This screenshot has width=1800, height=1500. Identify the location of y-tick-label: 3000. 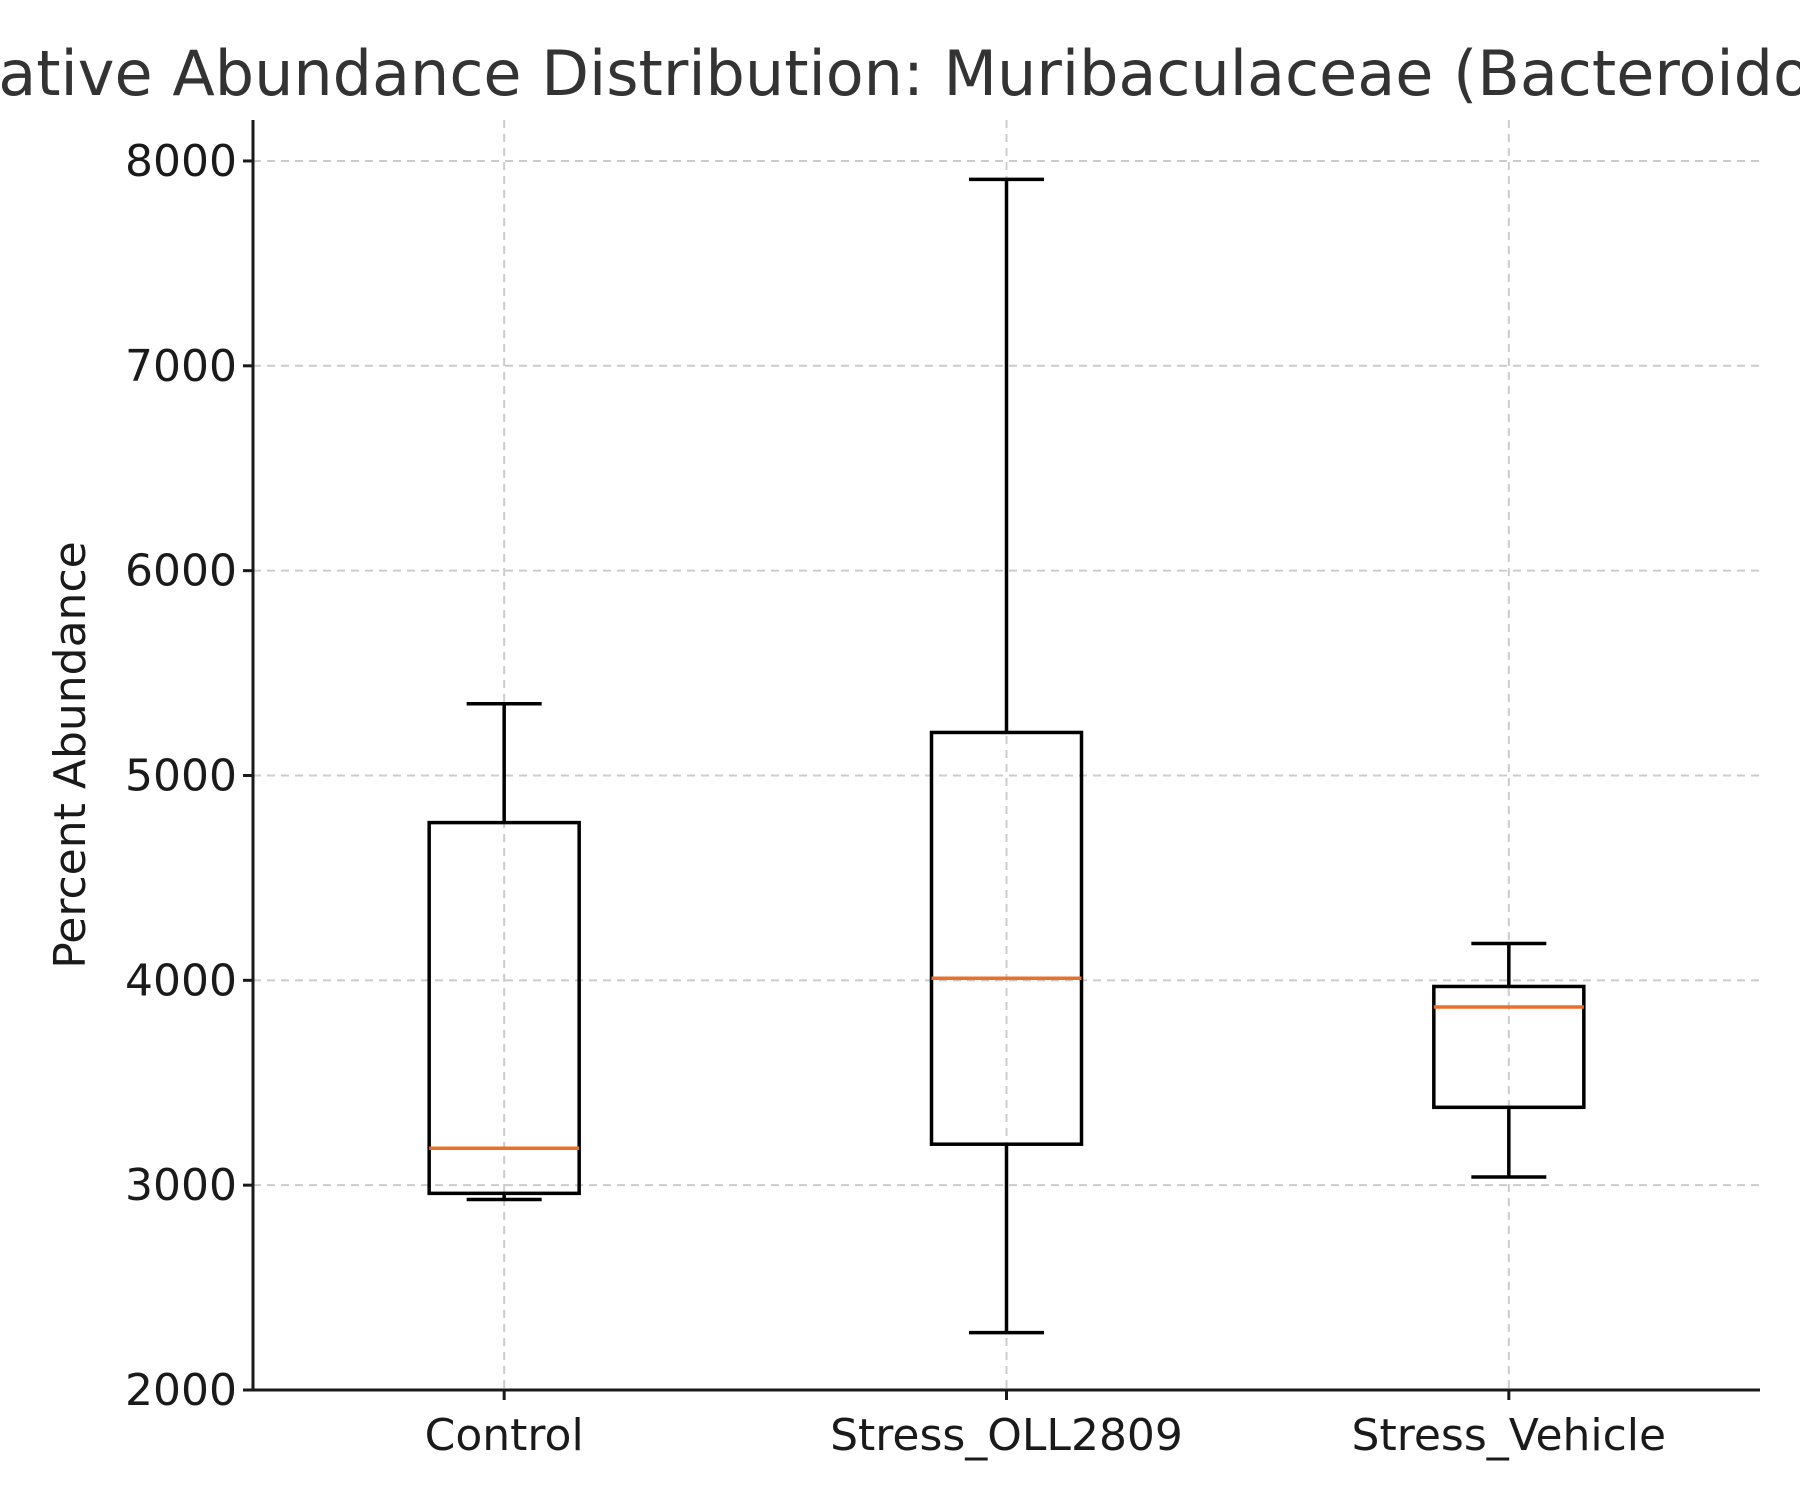
(181, 1185).